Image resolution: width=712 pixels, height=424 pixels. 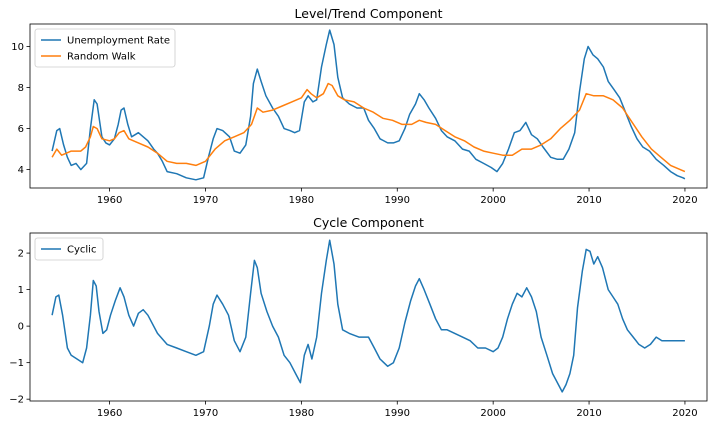 What do you see at coordinates (21, 129) in the screenshot?
I see `y-tick-label: 6` at bounding box center [21, 129].